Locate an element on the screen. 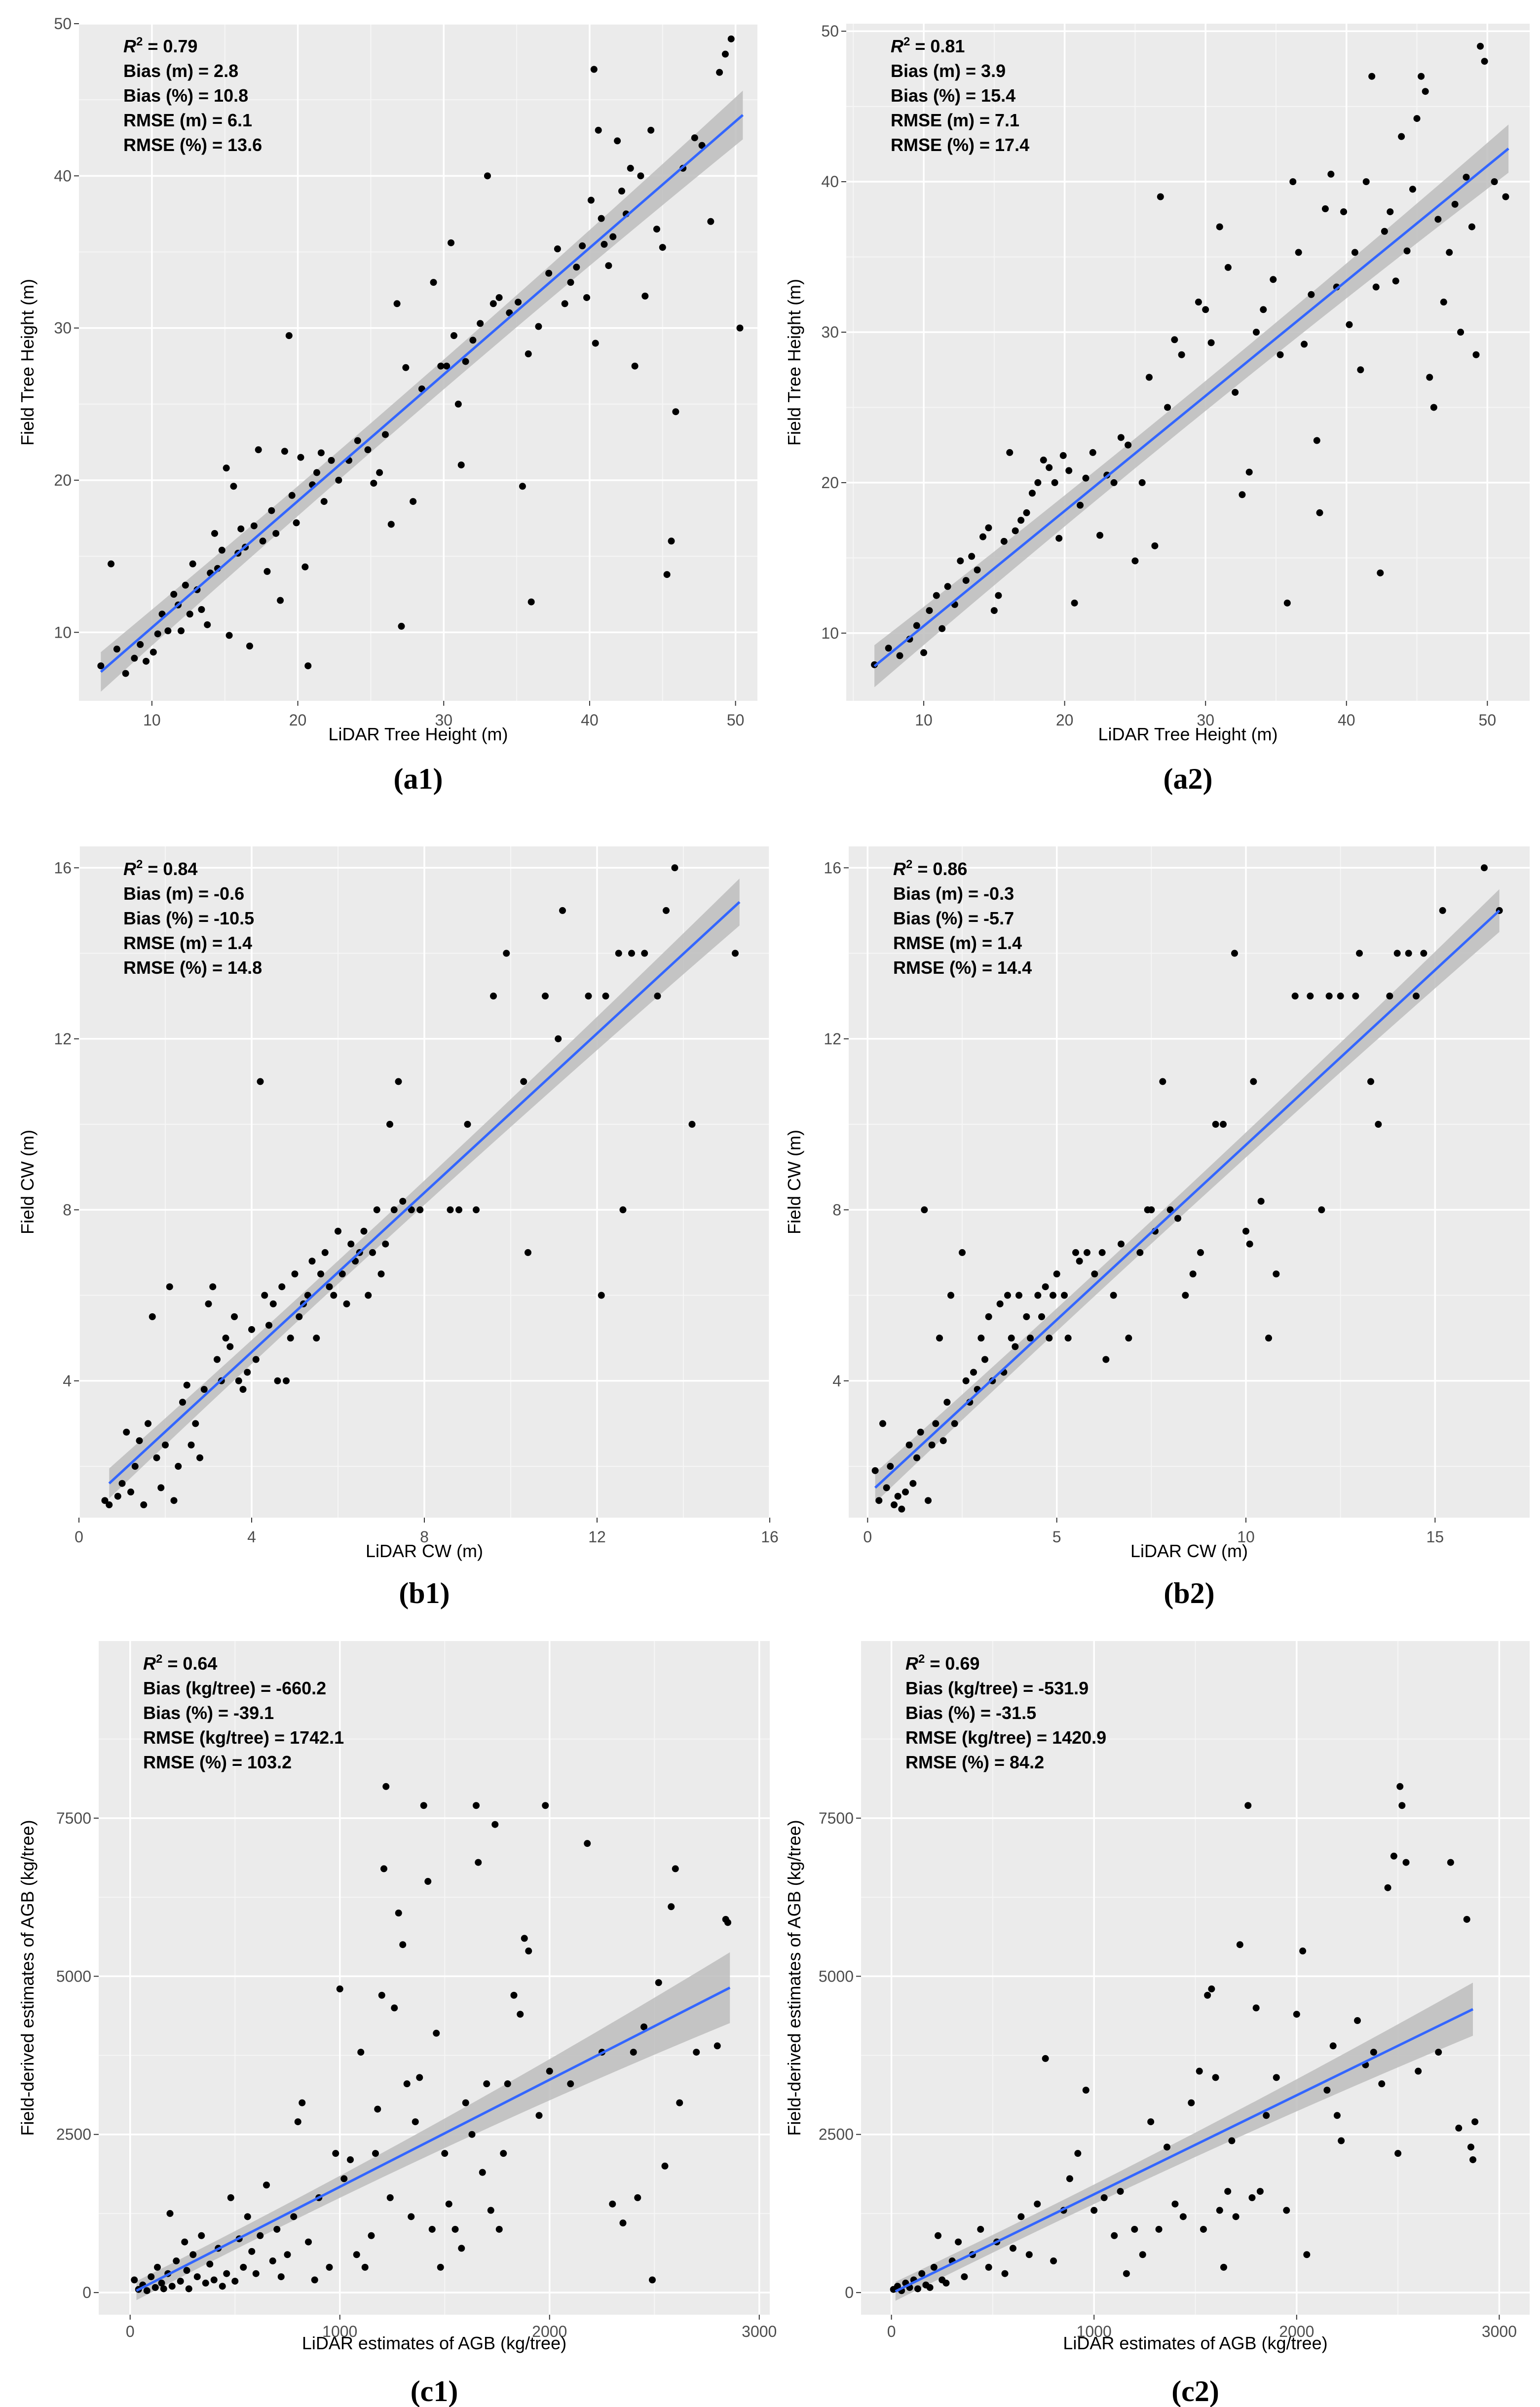  stat-value: = 0.84 is located at coordinates (170, 869).